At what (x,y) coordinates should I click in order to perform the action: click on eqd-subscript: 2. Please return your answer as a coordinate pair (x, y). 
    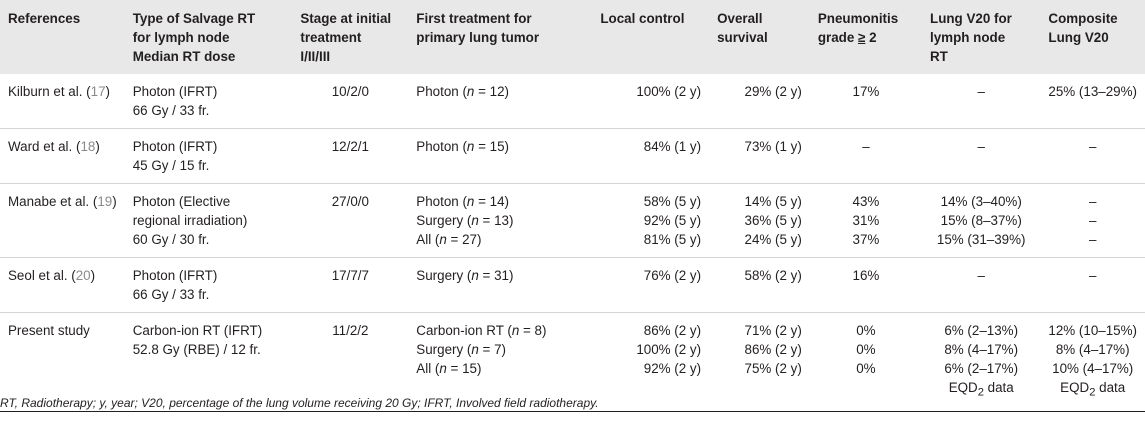
    Looking at the image, I should click on (980, 392).